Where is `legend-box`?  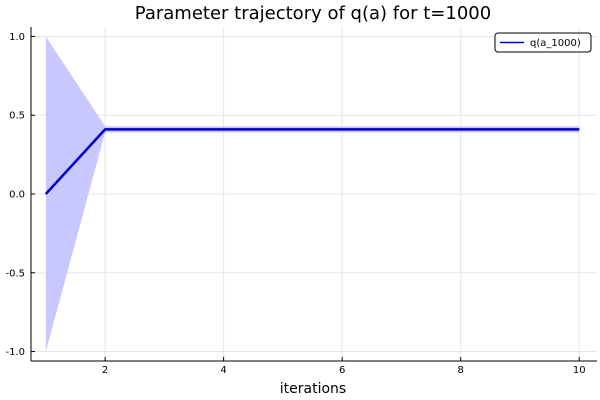
legend-box is located at coordinates (543, 42).